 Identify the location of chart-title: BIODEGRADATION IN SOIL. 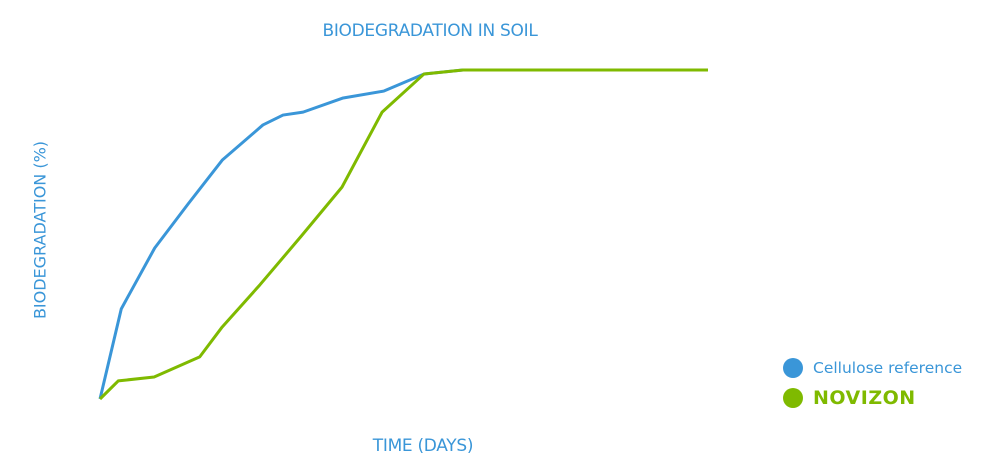
(430, 31).